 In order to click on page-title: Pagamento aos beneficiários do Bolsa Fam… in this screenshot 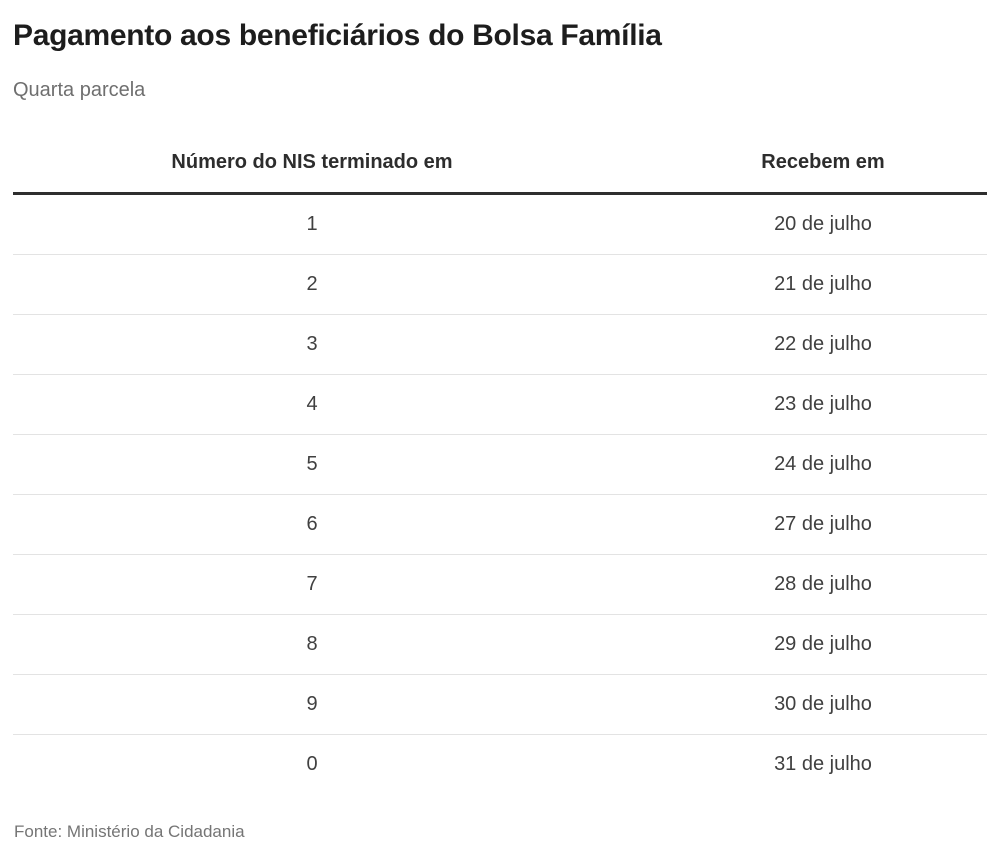, I will do `click(337, 35)`.